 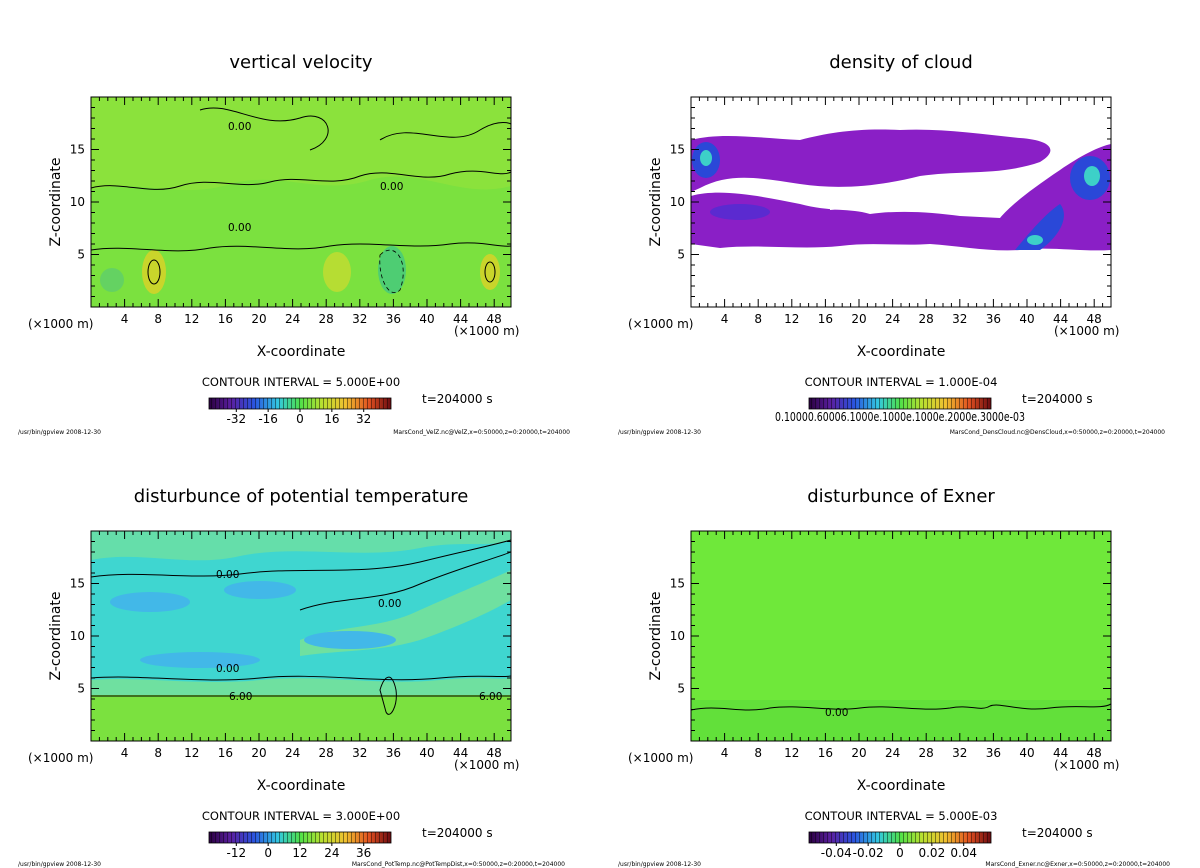 What do you see at coordinates (963, 853) in the screenshot?
I see `colorbar-tick-label: 0.04` at bounding box center [963, 853].